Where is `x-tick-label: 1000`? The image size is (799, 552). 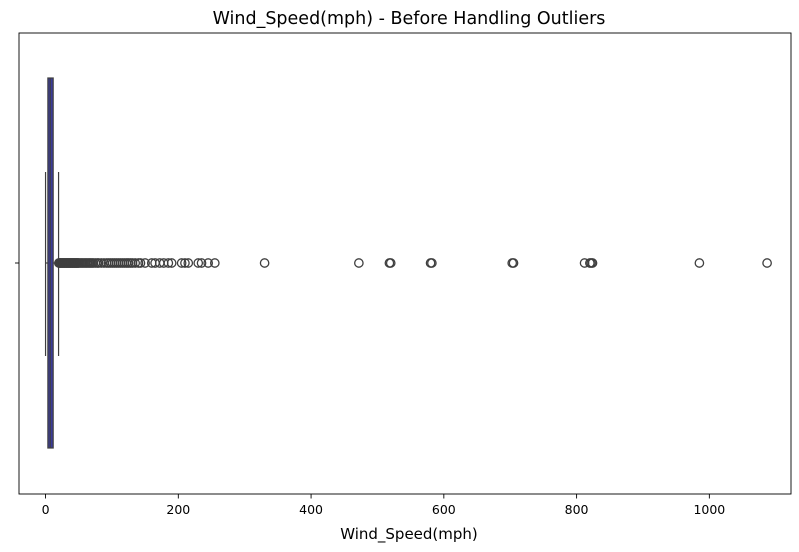
x-tick-label: 1000 is located at coordinates (709, 509).